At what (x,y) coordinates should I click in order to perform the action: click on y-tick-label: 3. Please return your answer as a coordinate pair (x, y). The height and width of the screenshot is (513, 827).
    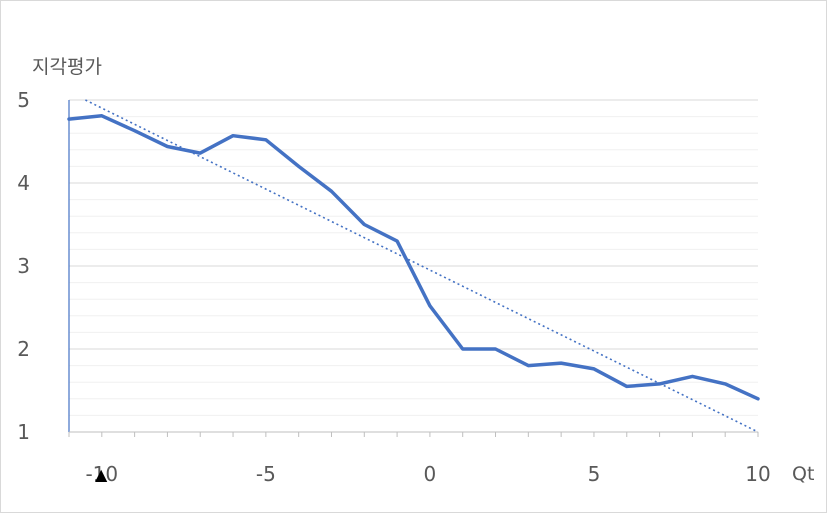
    Looking at the image, I should click on (23, 266).